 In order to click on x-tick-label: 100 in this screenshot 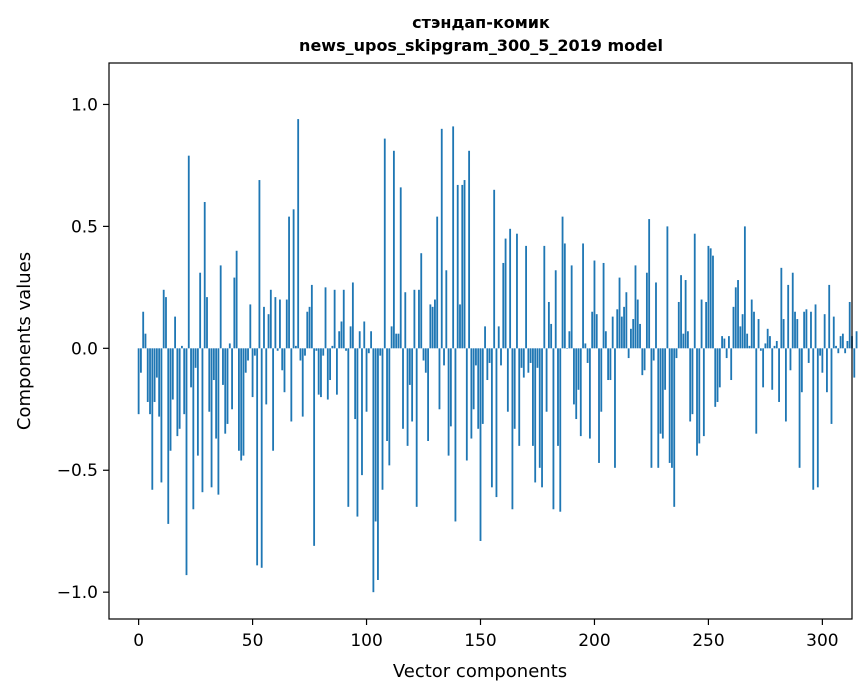, I will do `click(366, 641)`.